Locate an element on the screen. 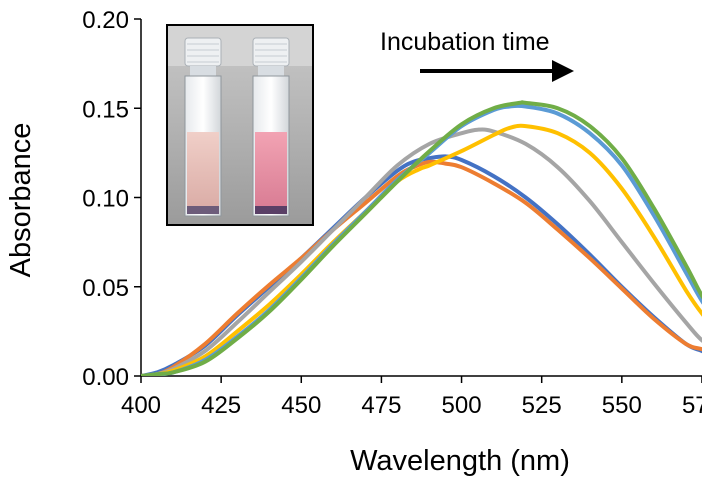  annotation-label: Incubation time is located at coordinates (465, 42).